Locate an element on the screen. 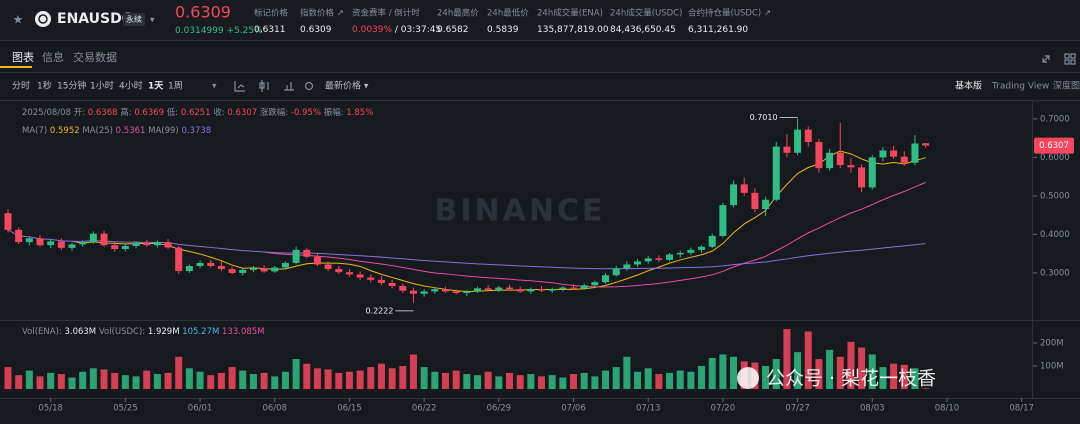 Image resolution: width=1080 pixels, height=424 pixels. interval: 1秒 is located at coordinates (44, 86).